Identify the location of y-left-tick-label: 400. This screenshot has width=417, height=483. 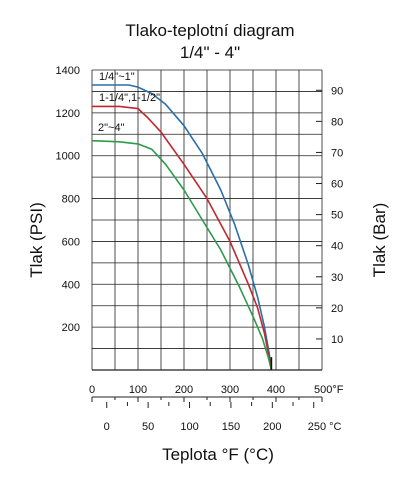
(71, 285).